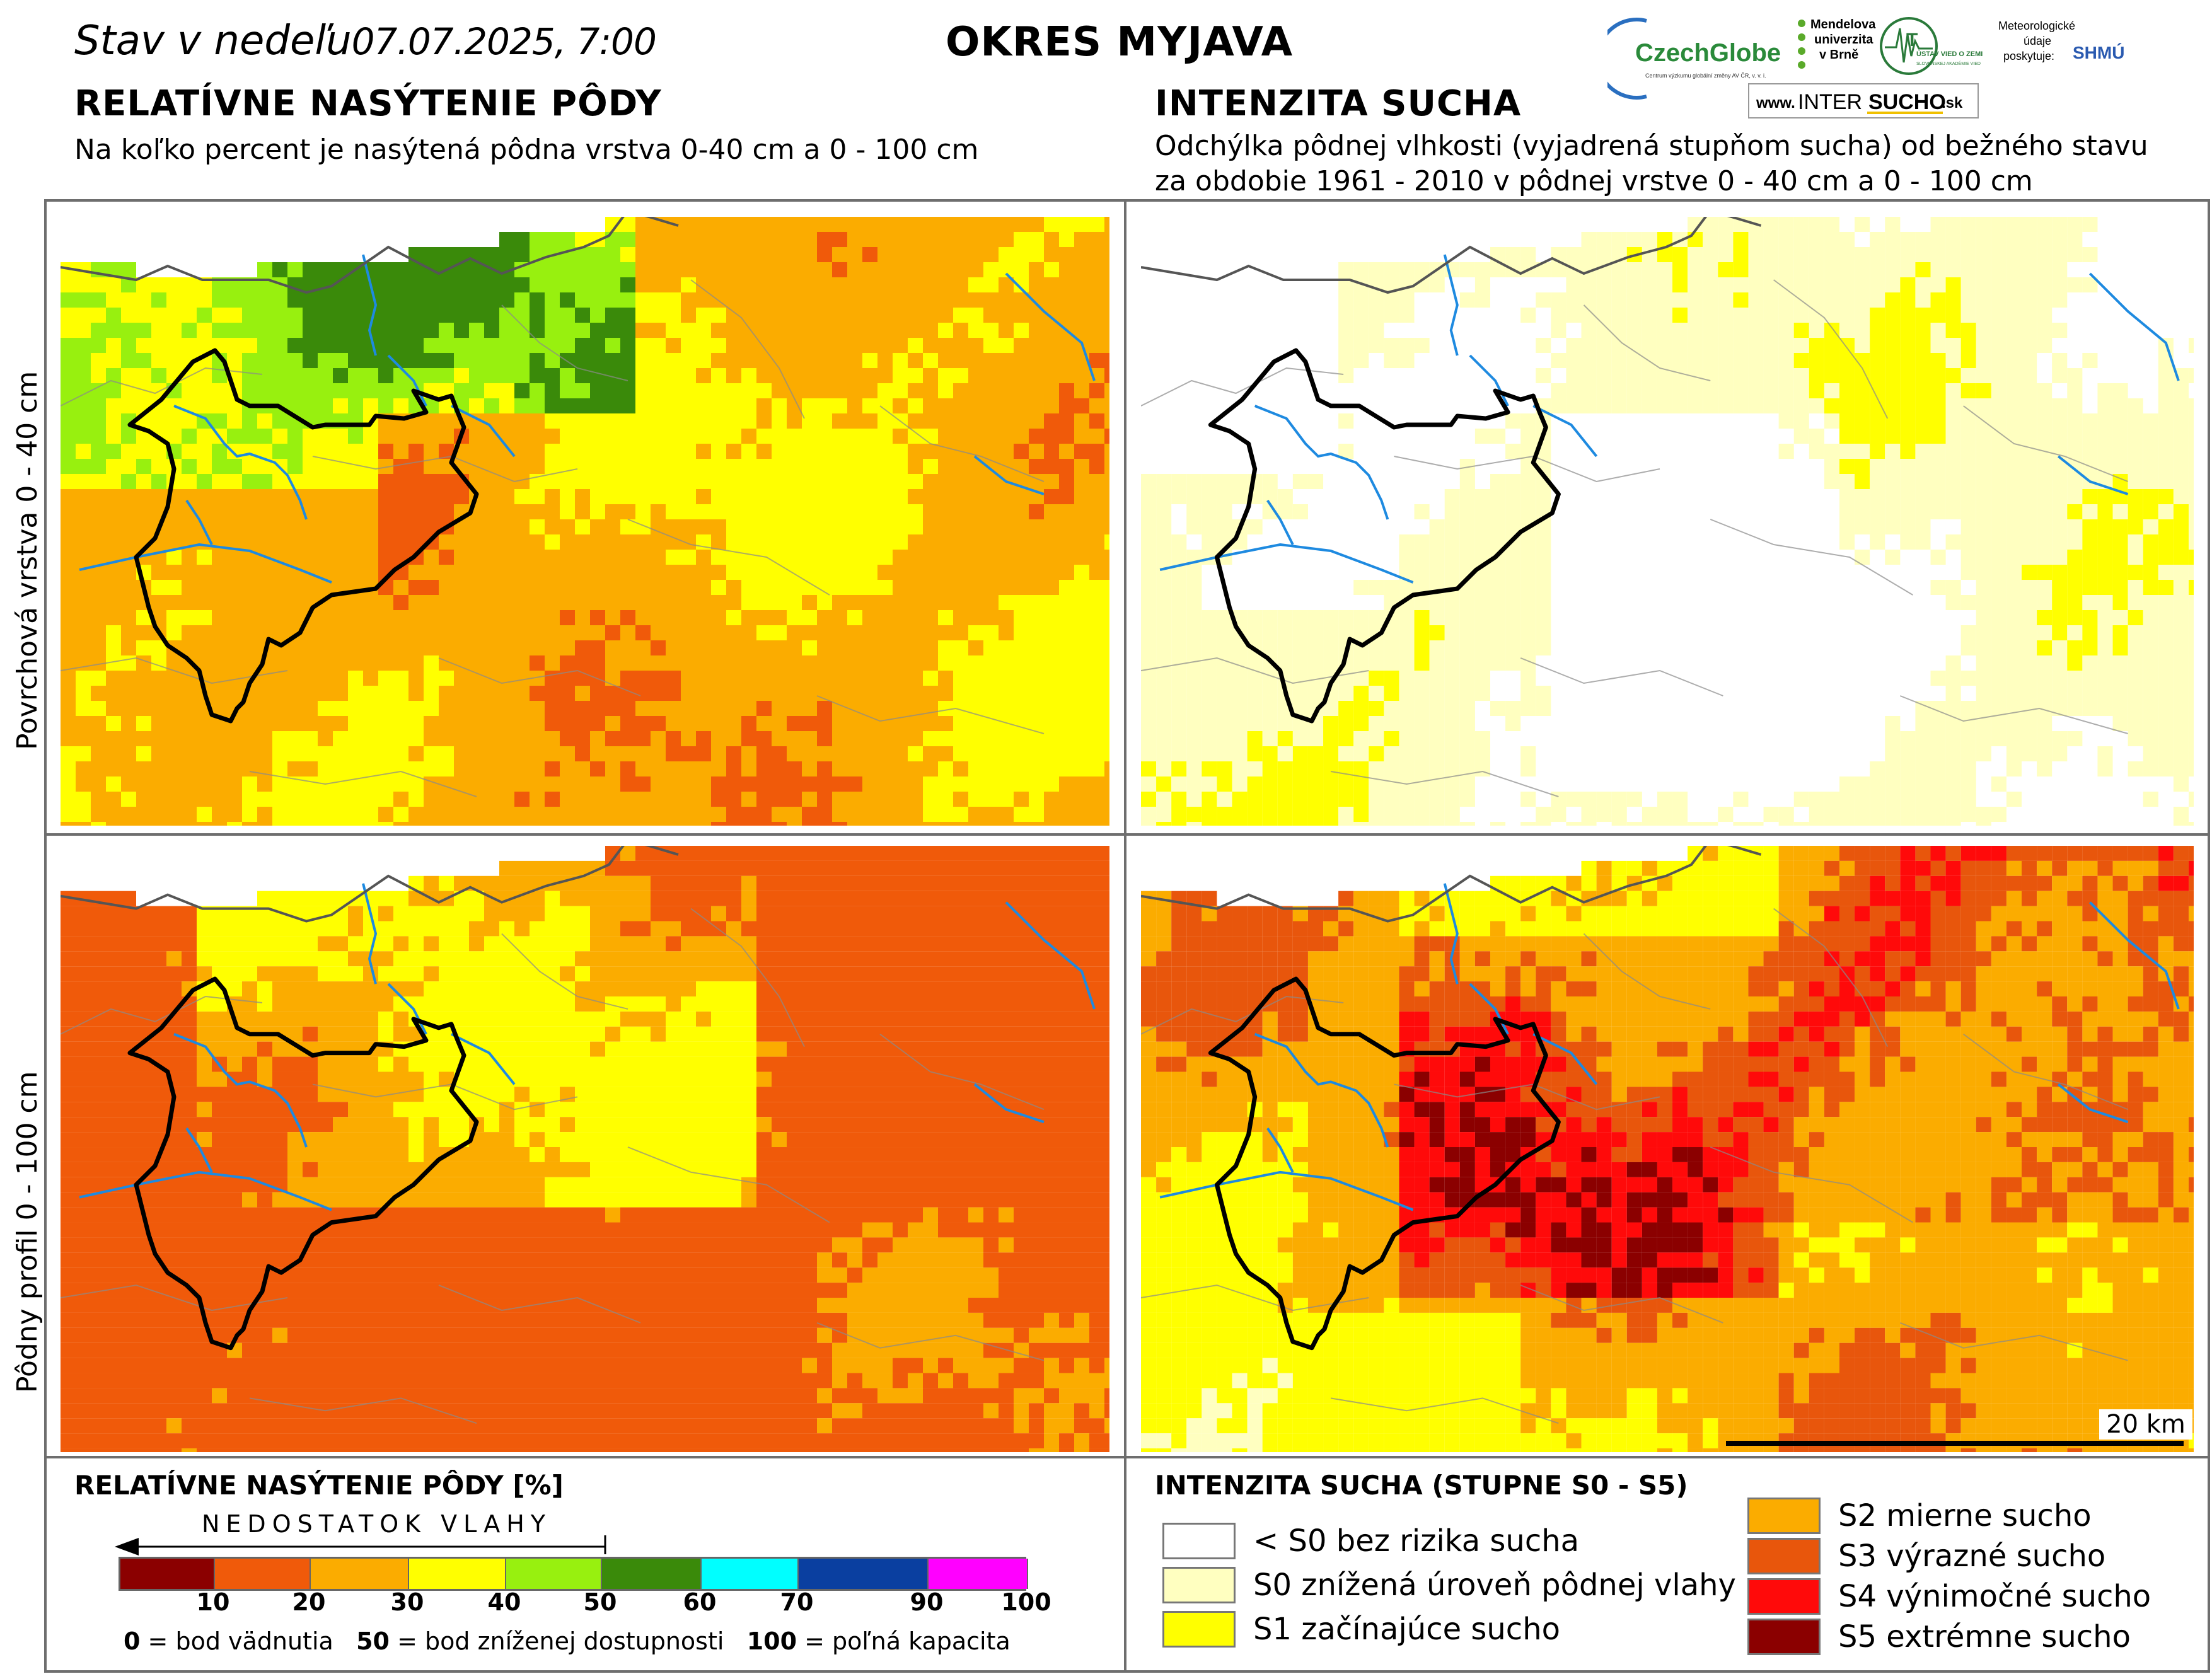 The width and height of the screenshot is (2212, 1674). What do you see at coordinates (1863, 100) in the screenshot?
I see `intersucho-website: www. INTER SUCHO .sk` at bounding box center [1863, 100].